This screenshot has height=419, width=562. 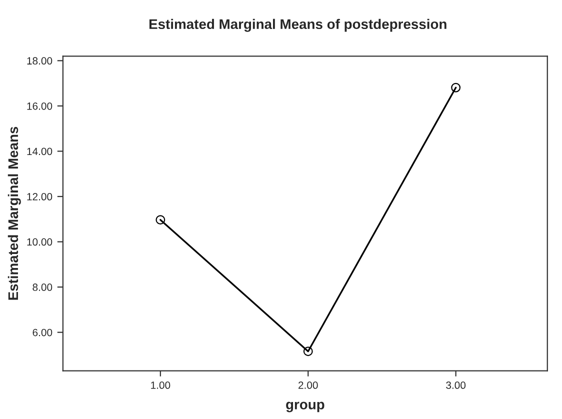 I want to click on x-tick-label: 3.00, so click(x=456, y=385).